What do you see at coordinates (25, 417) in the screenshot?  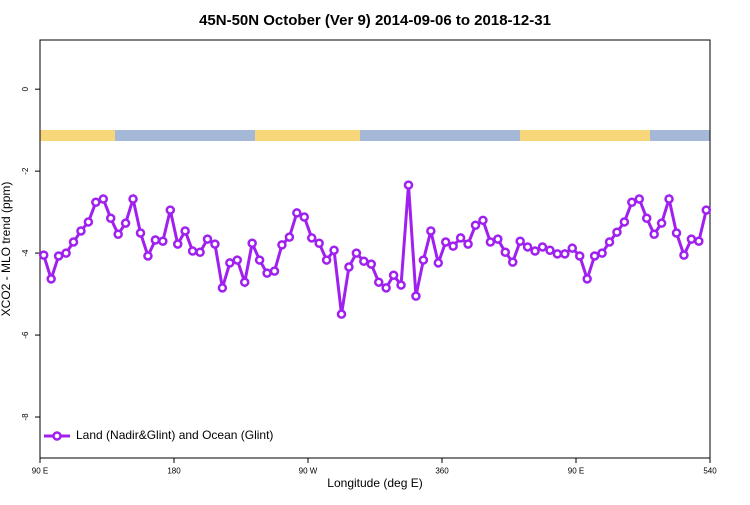 I see `y-tick-label: -8` at bounding box center [25, 417].